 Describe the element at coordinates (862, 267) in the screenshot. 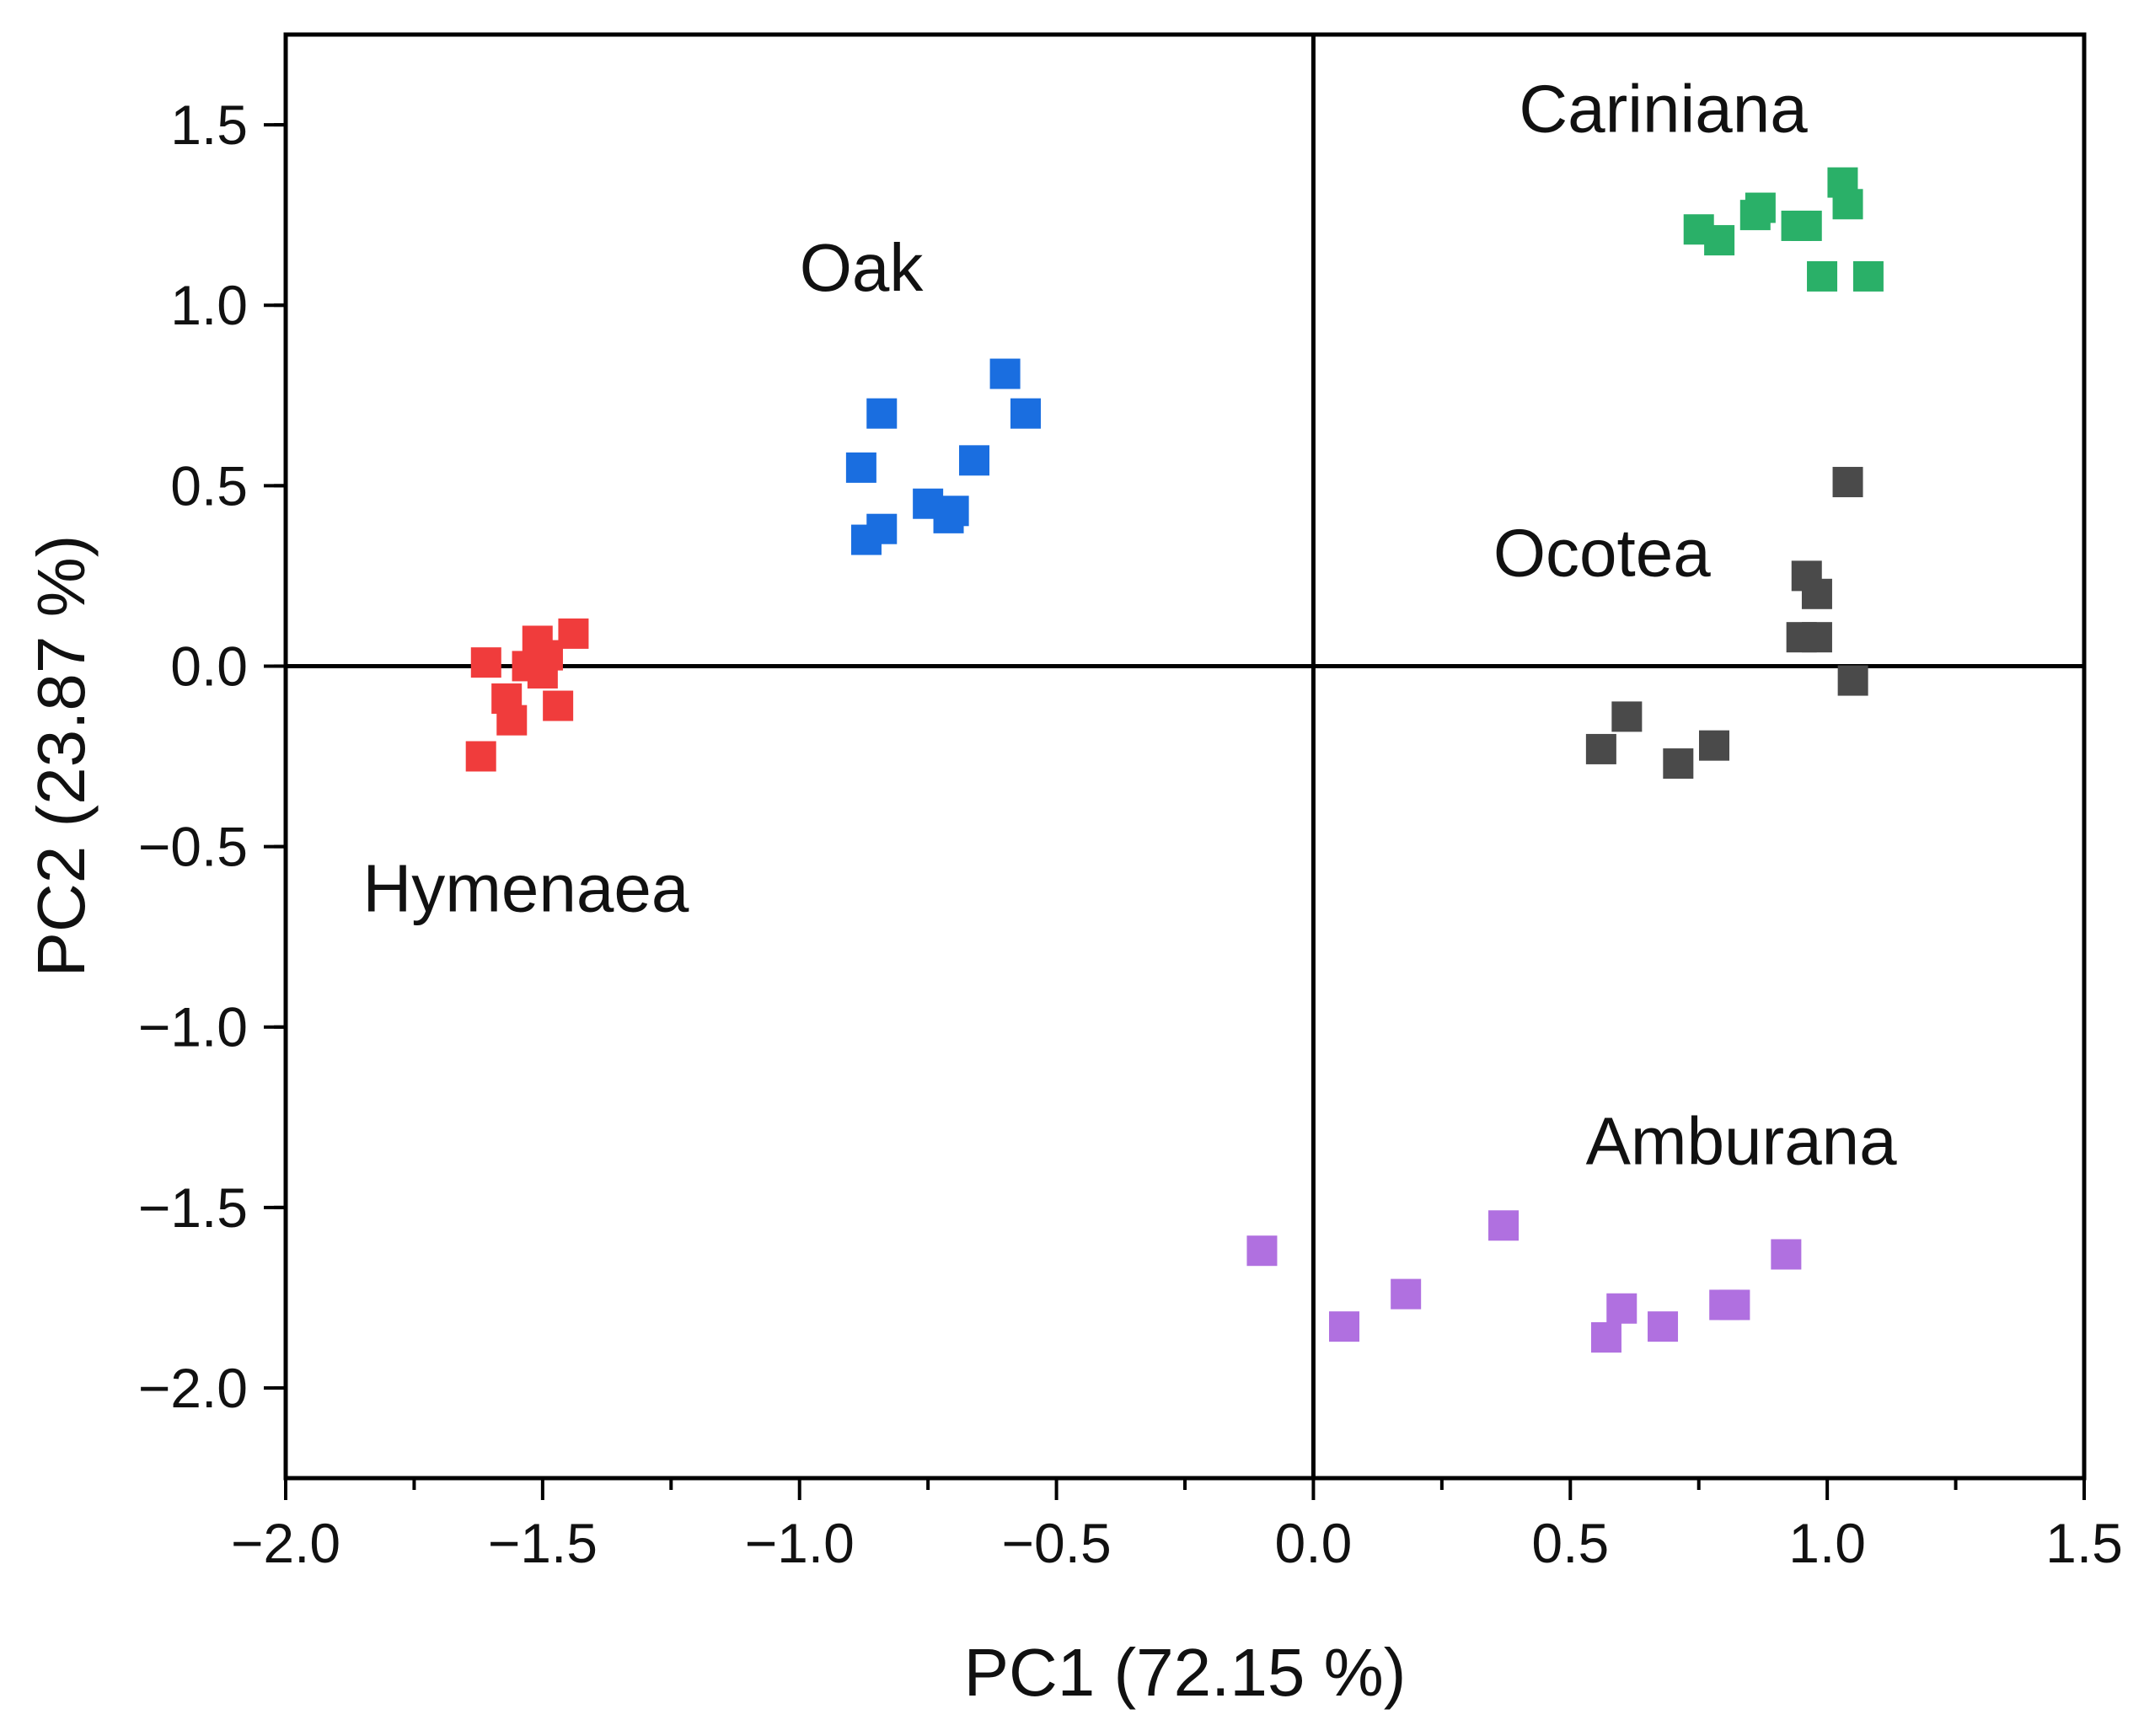

I see `group-label-oak: Oak` at that location.